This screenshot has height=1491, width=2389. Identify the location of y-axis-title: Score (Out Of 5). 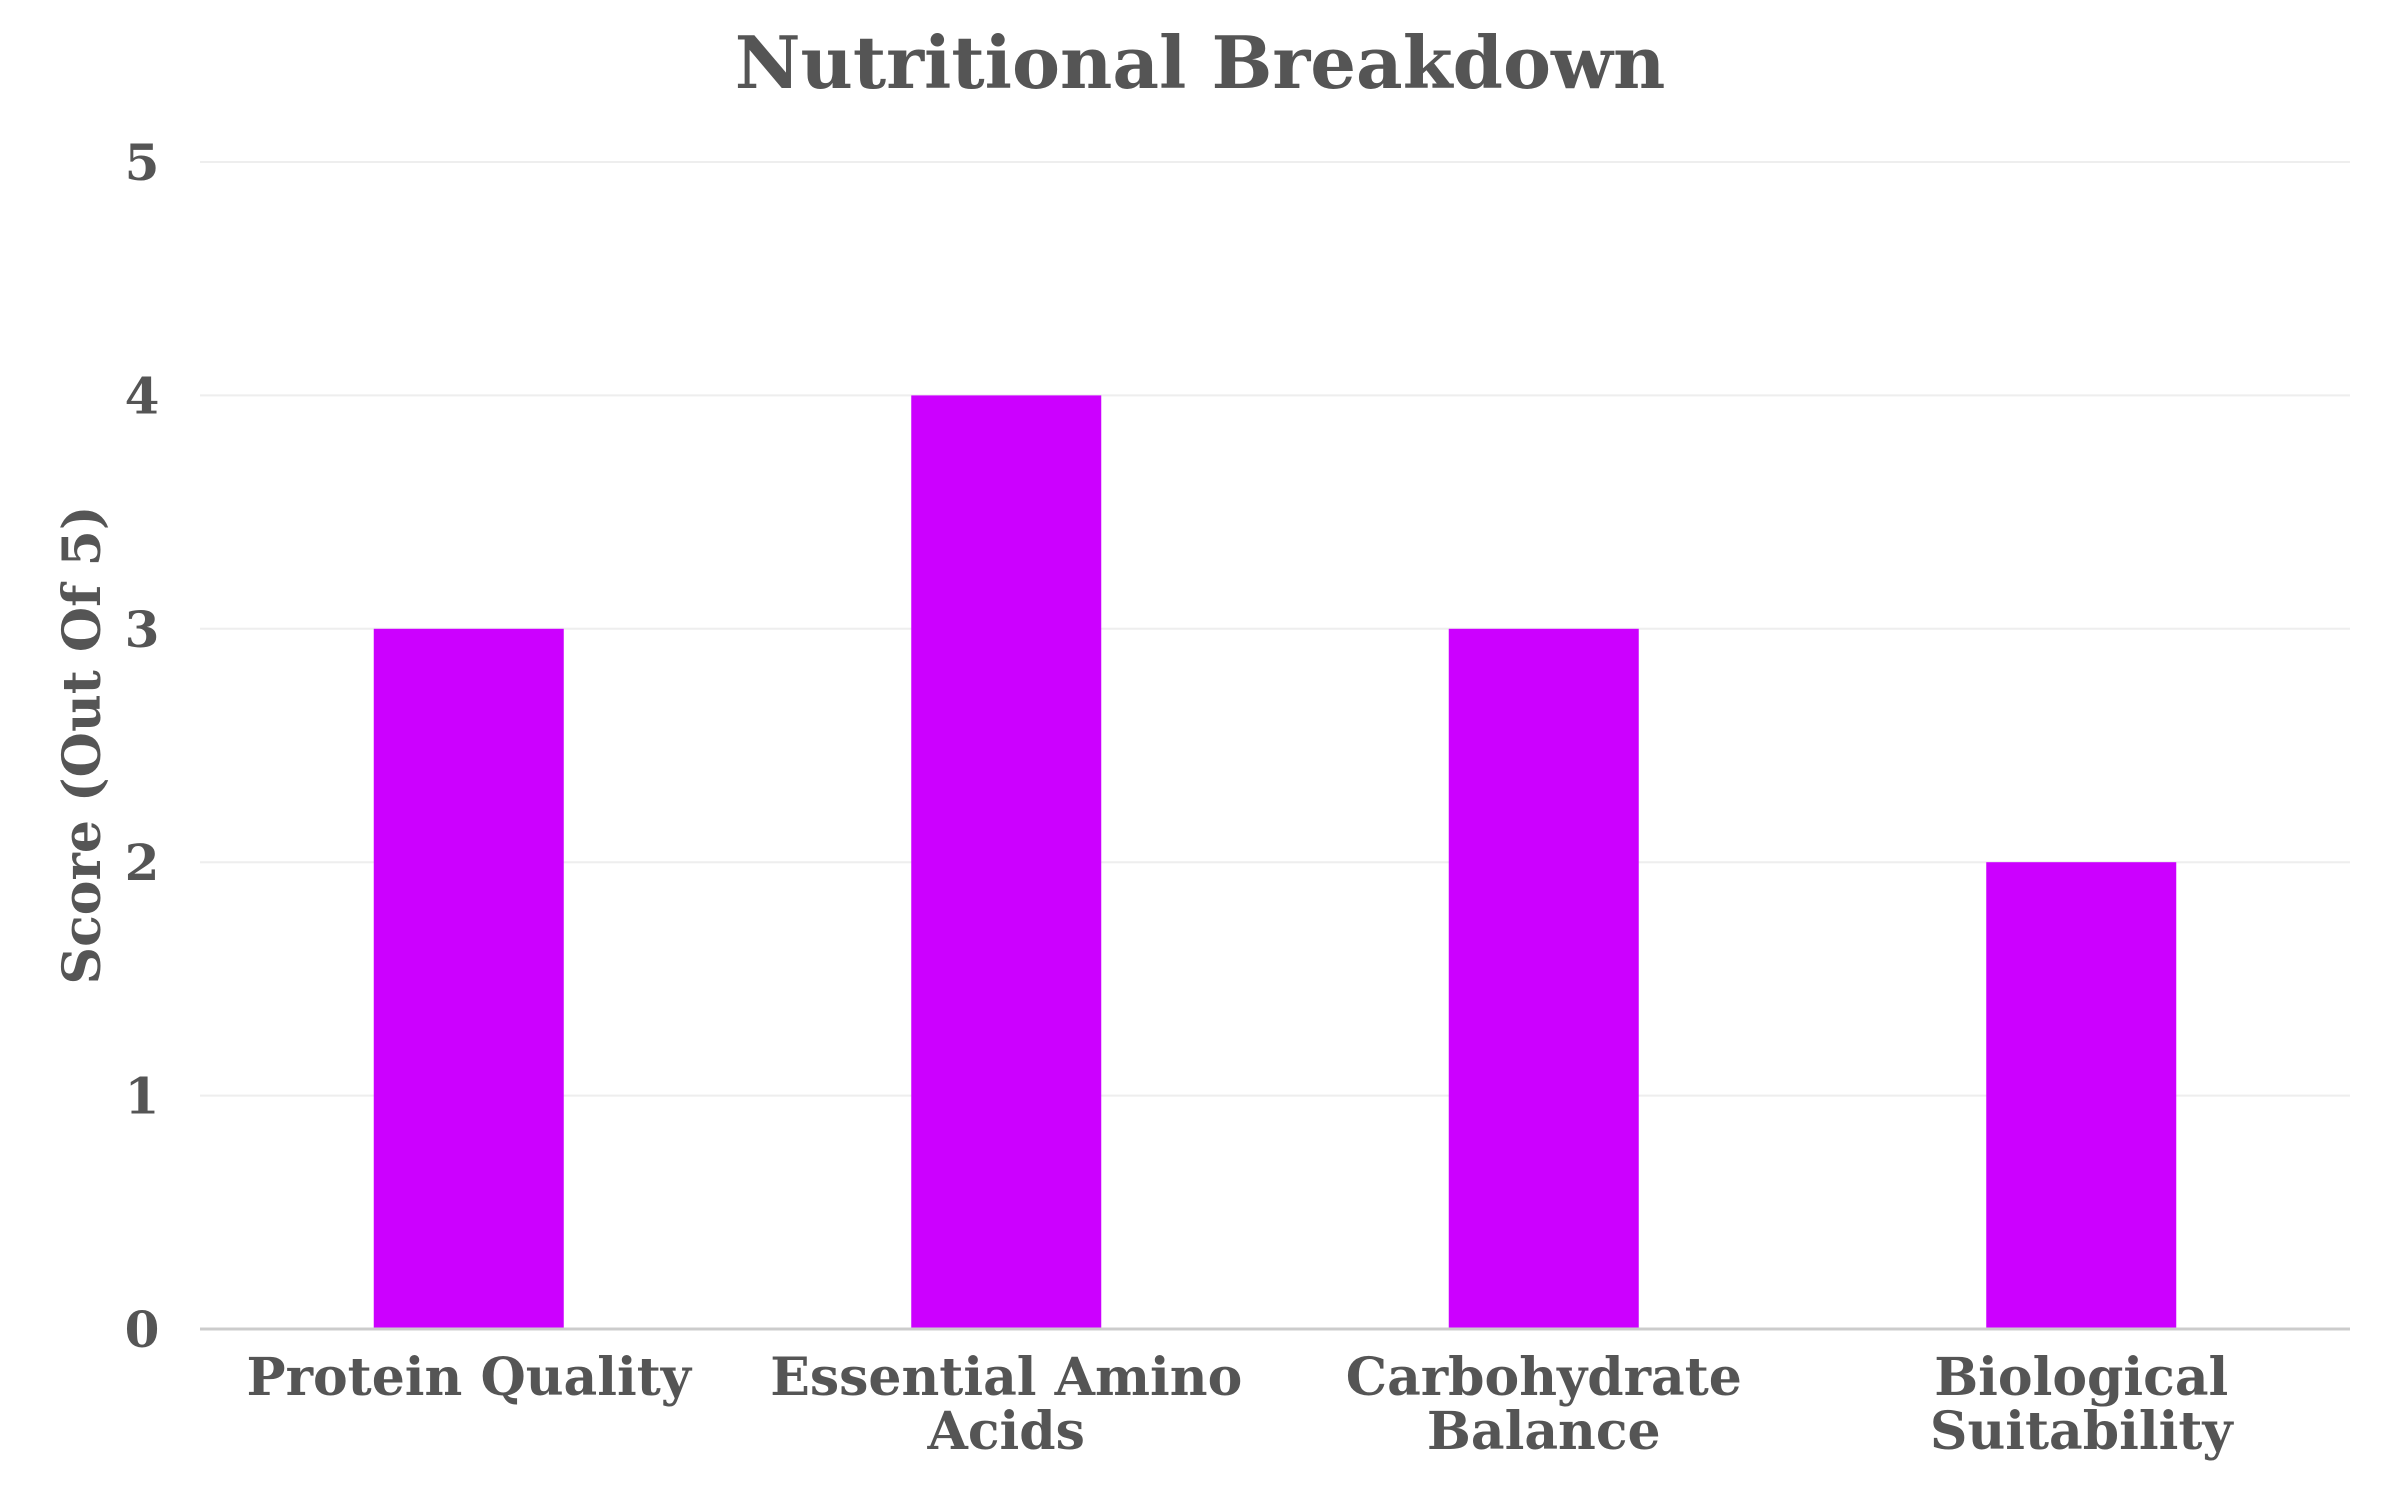
(82, 745).